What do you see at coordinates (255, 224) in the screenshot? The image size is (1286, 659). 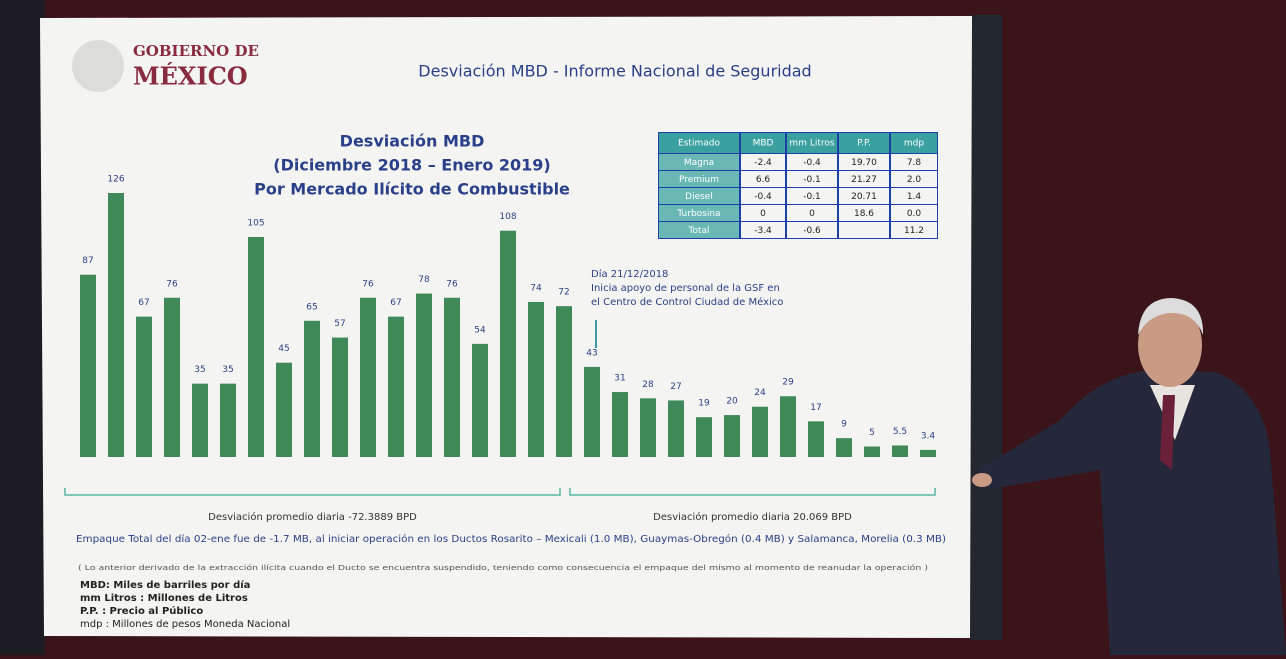 I see `value-label: 105` at bounding box center [255, 224].